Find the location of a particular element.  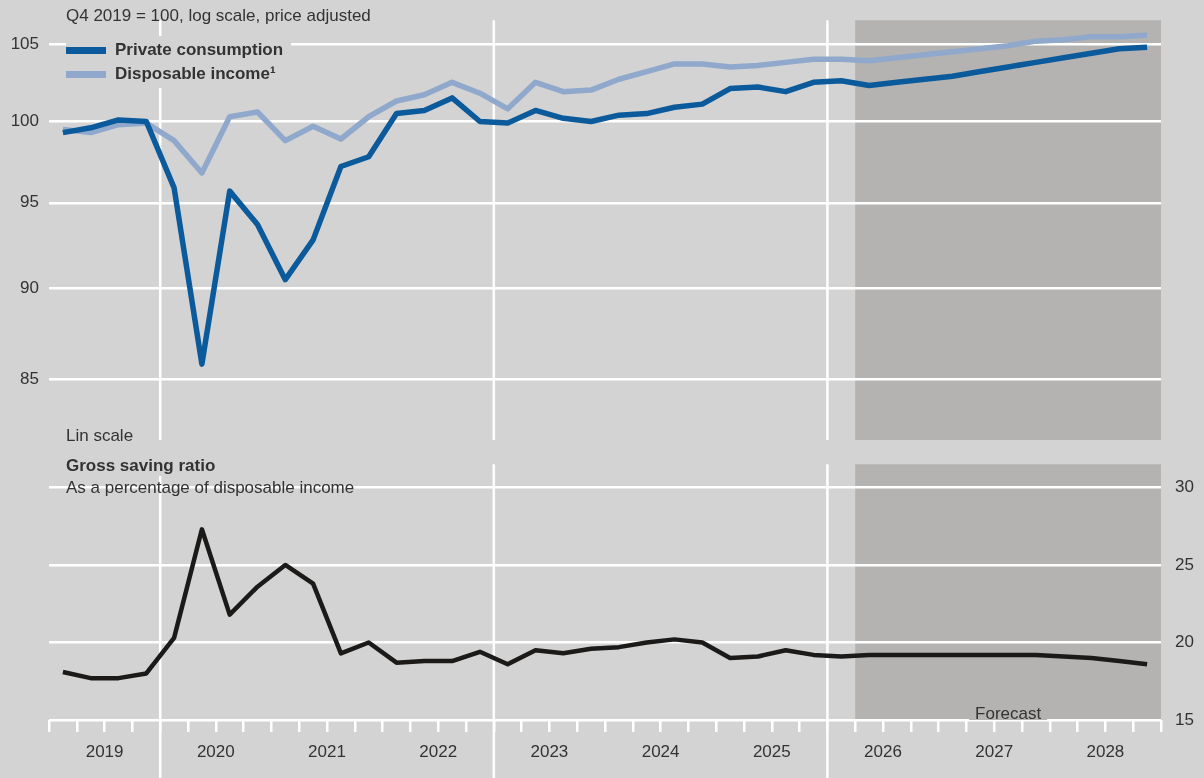

legend-label: Disposable income¹ is located at coordinates (195, 74).